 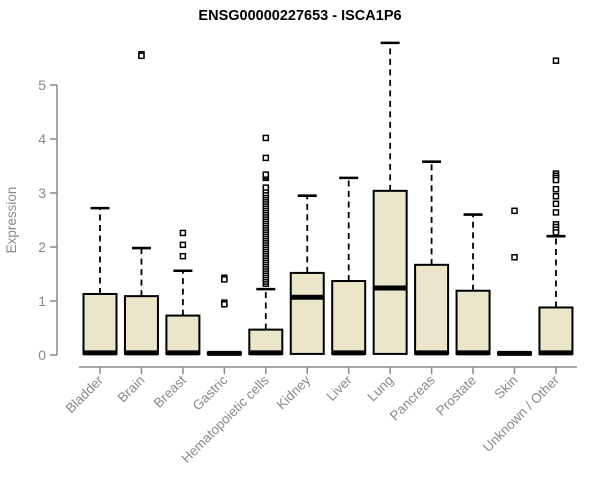 I want to click on y-tick-label: 0, so click(x=42, y=355).